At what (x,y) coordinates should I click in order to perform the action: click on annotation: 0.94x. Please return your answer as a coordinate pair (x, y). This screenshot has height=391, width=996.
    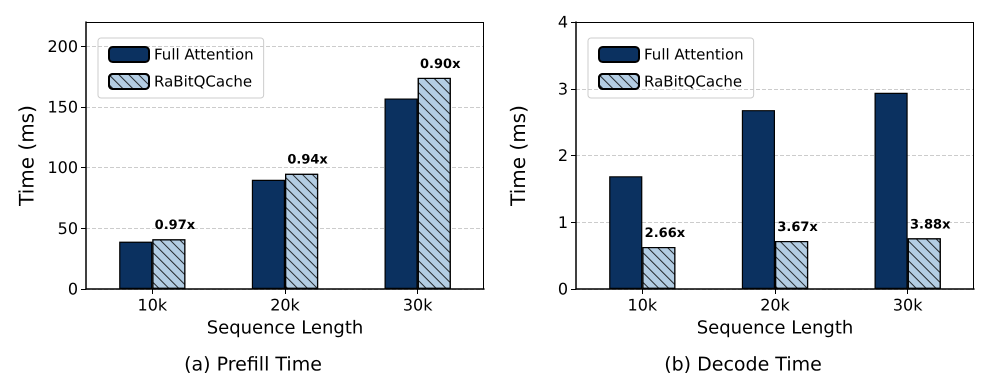
    Looking at the image, I should click on (307, 160).